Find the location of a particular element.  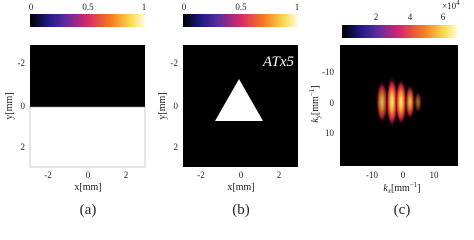

scale-base: ×10 is located at coordinates (449, 6).